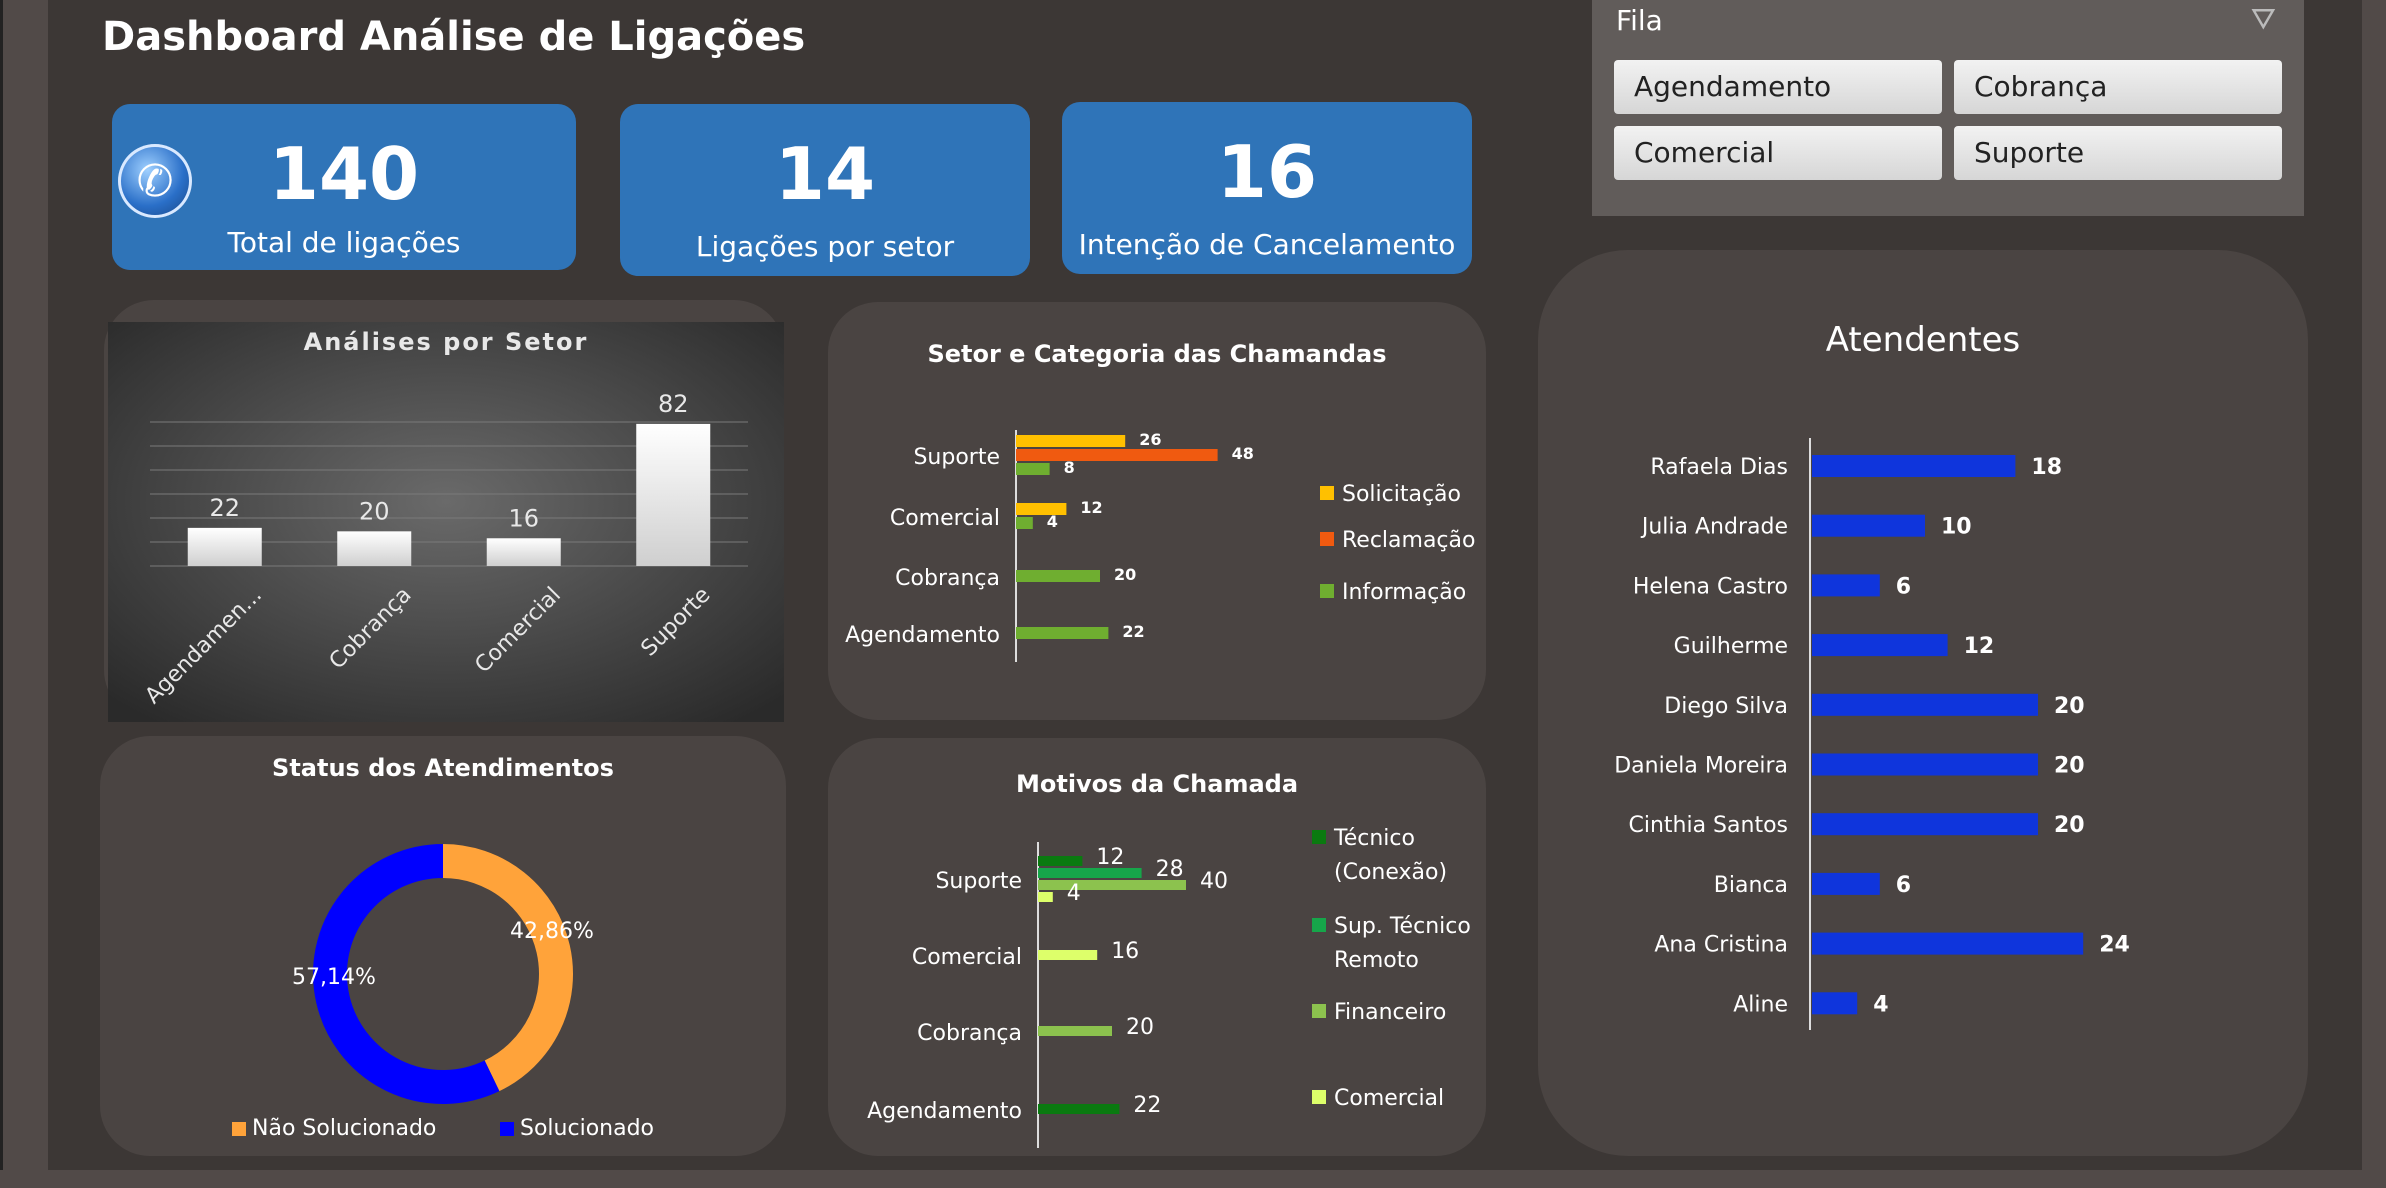 The image size is (2386, 1188). I want to click on category-label: Daniela Moreira, so click(1701, 766).